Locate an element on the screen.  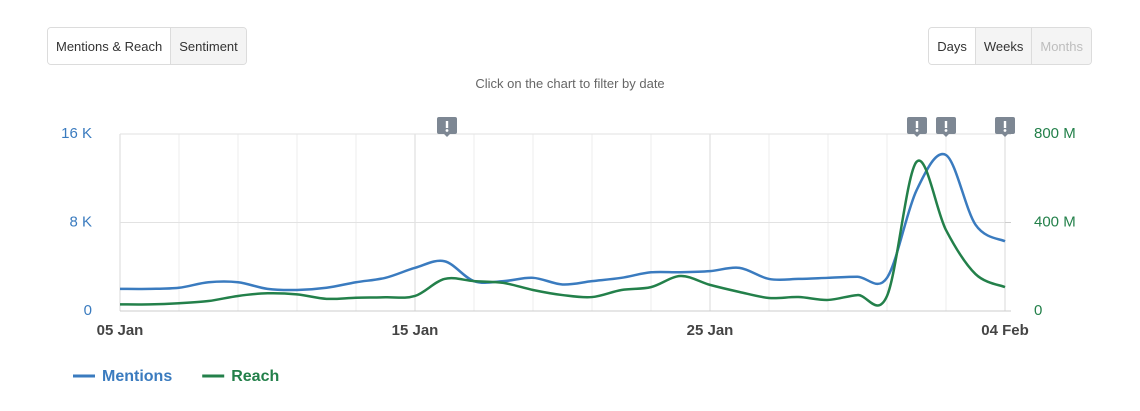
annotation-markers is located at coordinates (726, 127).